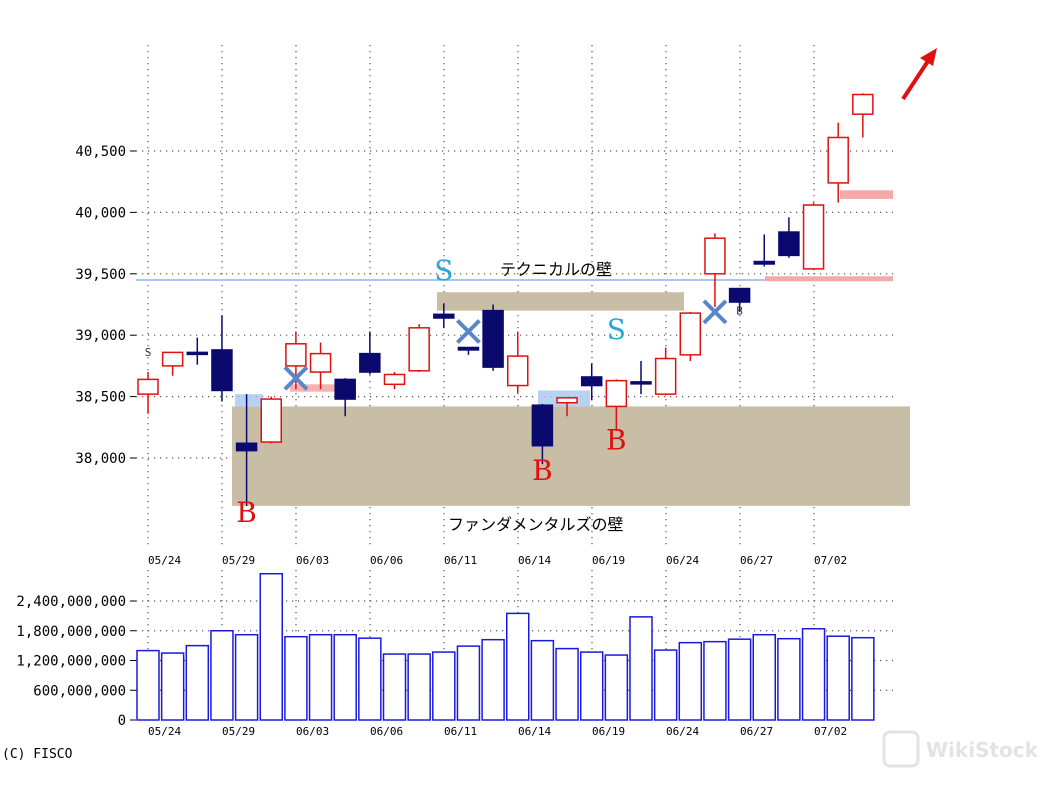 This screenshot has height=788, width=1048. I want to click on price-tick-label: 38,000, so click(100, 459).